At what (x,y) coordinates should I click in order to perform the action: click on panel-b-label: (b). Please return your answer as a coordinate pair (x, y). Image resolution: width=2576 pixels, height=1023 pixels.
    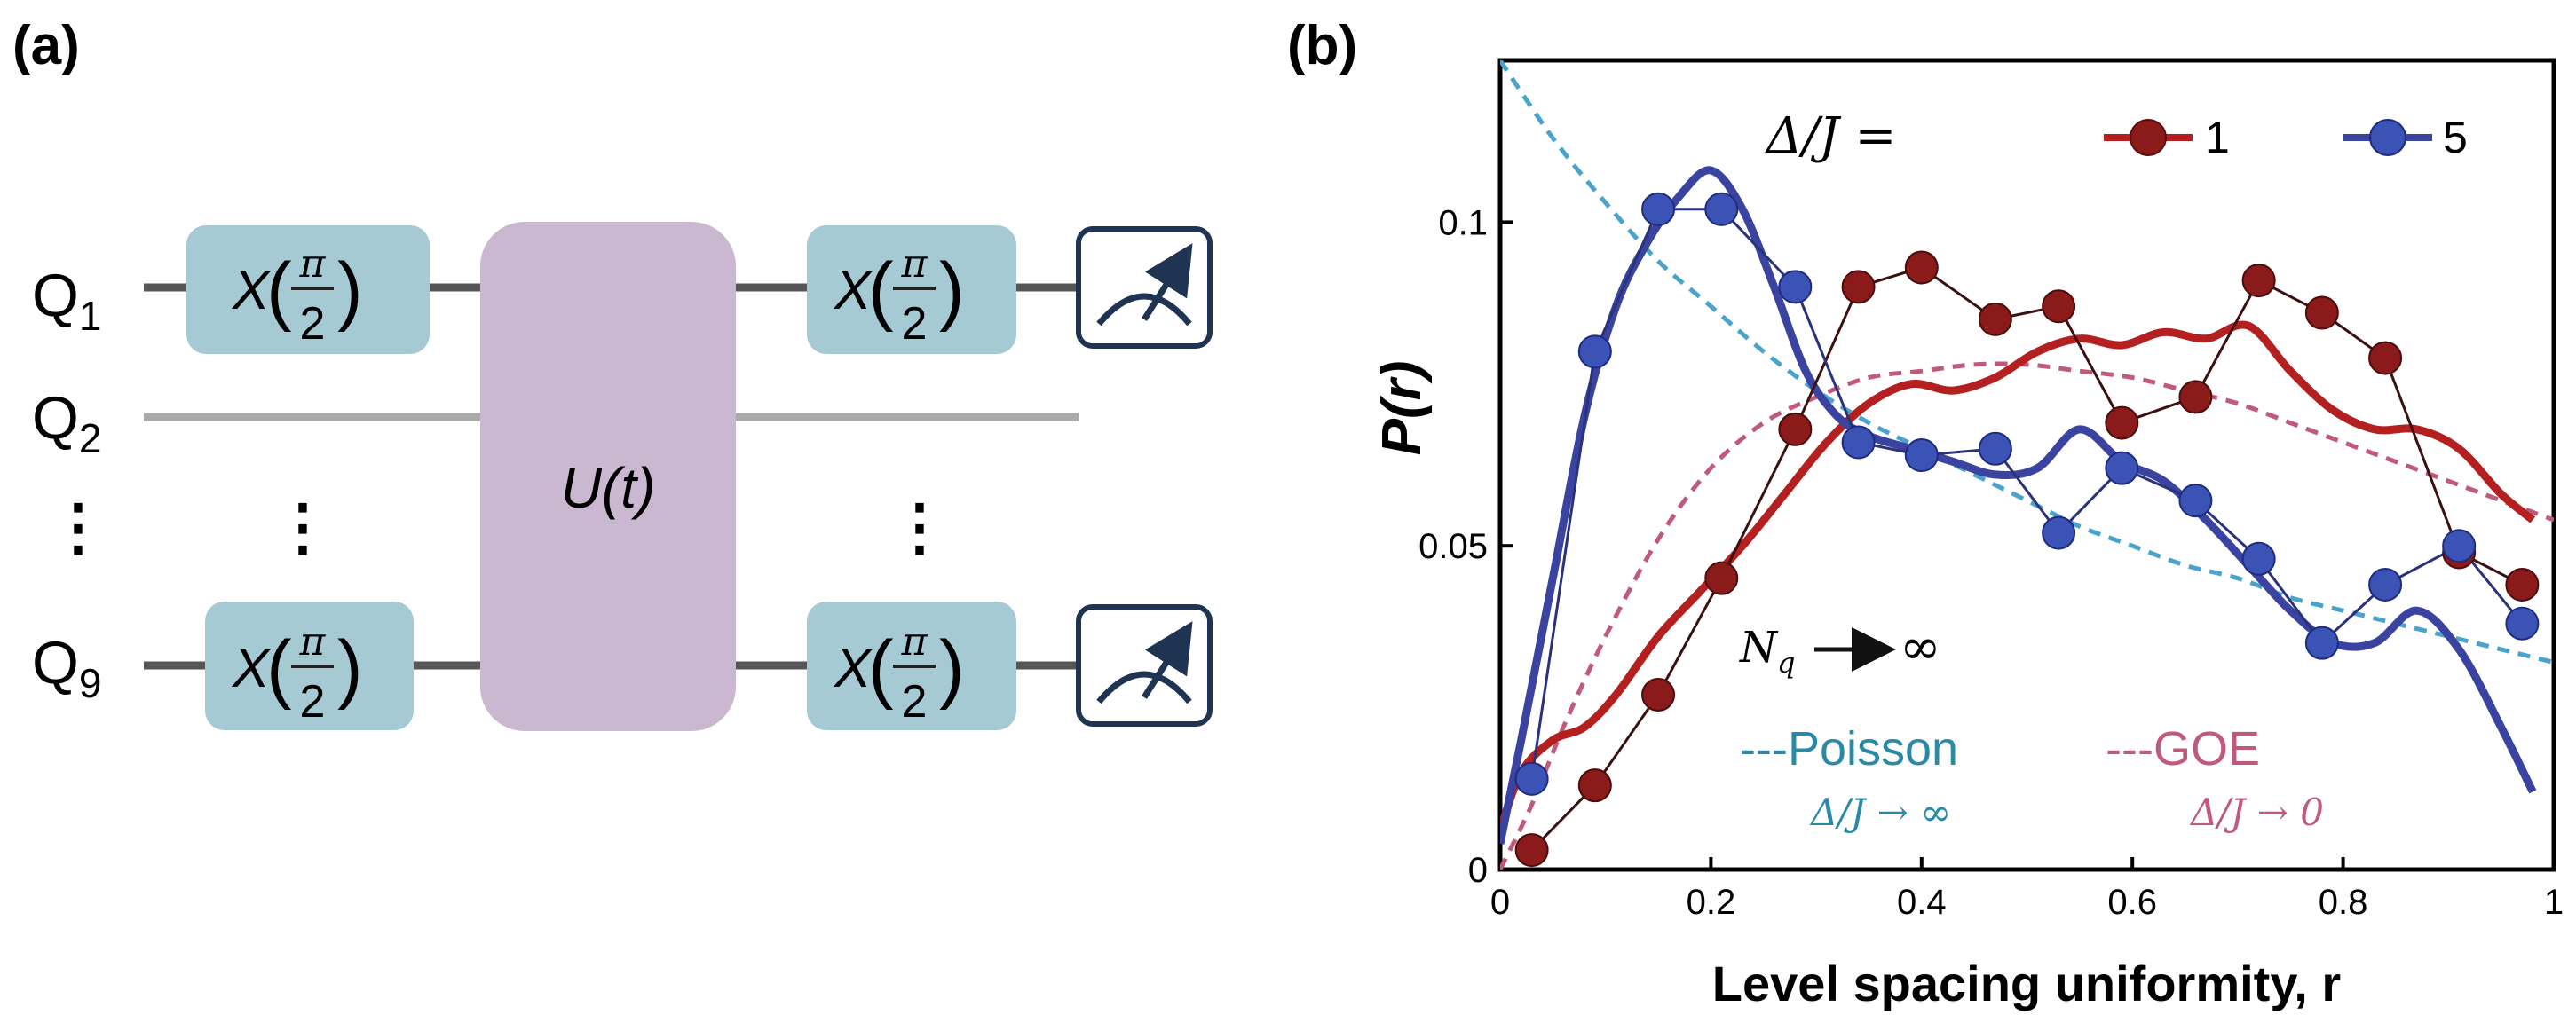
    Looking at the image, I should click on (1322, 46).